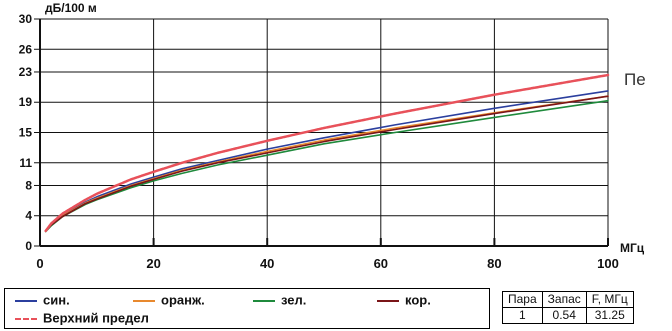 Image resolution: width=672 pixels, height=331 pixels. Describe the element at coordinates (609, 299) in the screenshot. I see `info-table-header-frequency: F, МГц` at that location.